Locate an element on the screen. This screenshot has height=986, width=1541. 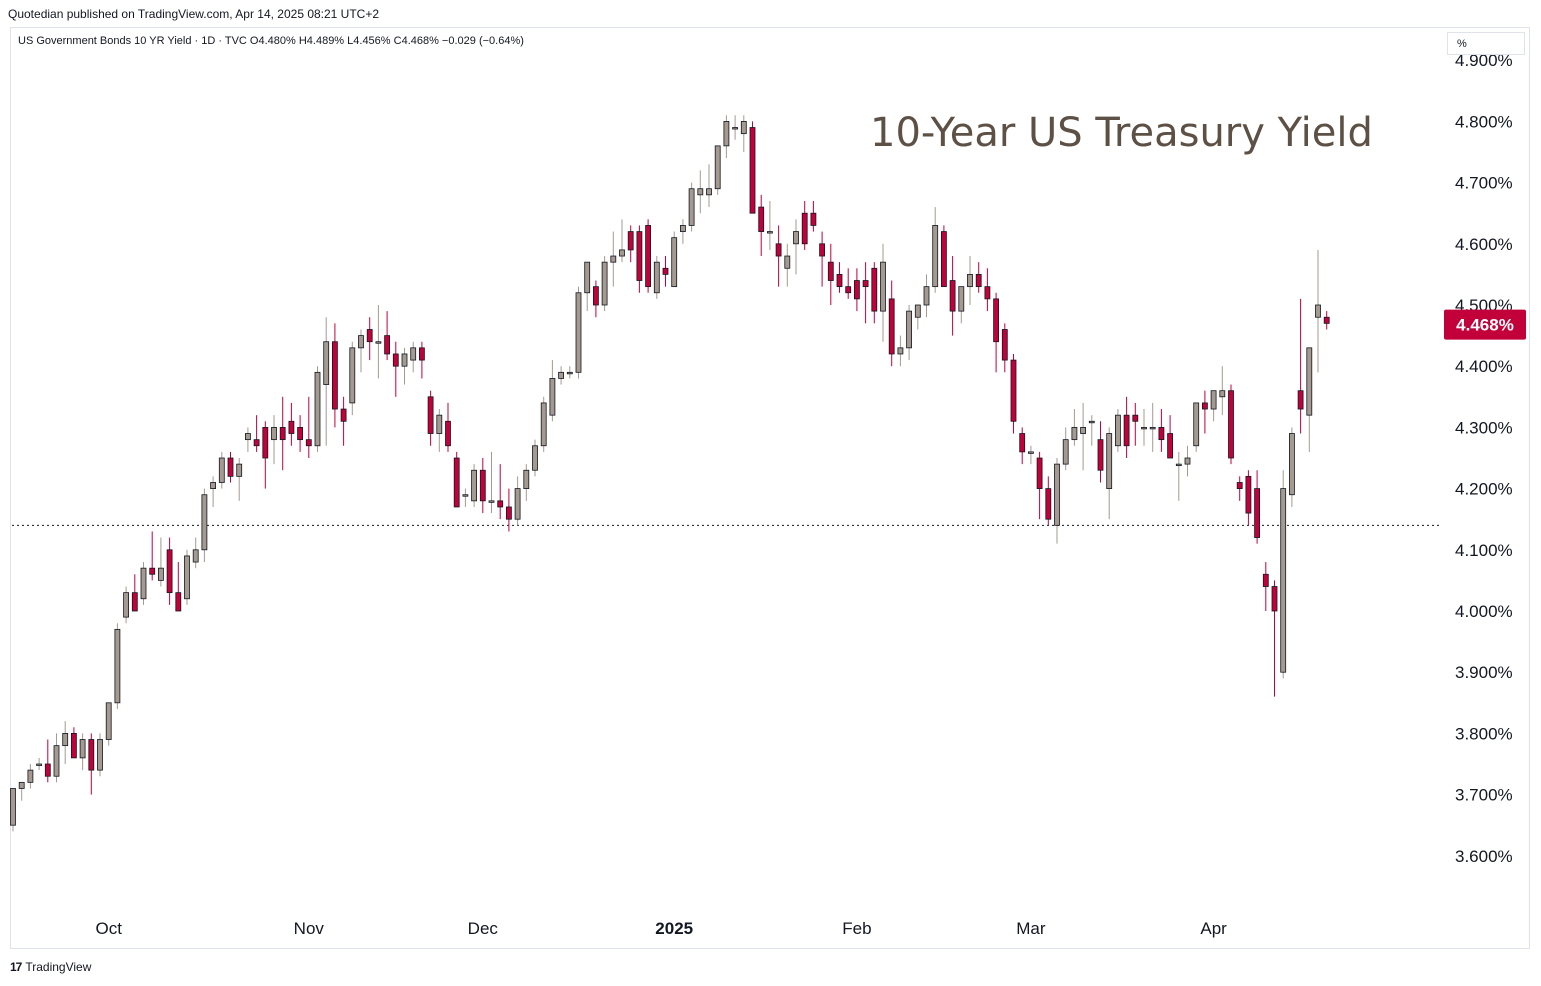
x-tick-label: Apr is located at coordinates (1213, 928).